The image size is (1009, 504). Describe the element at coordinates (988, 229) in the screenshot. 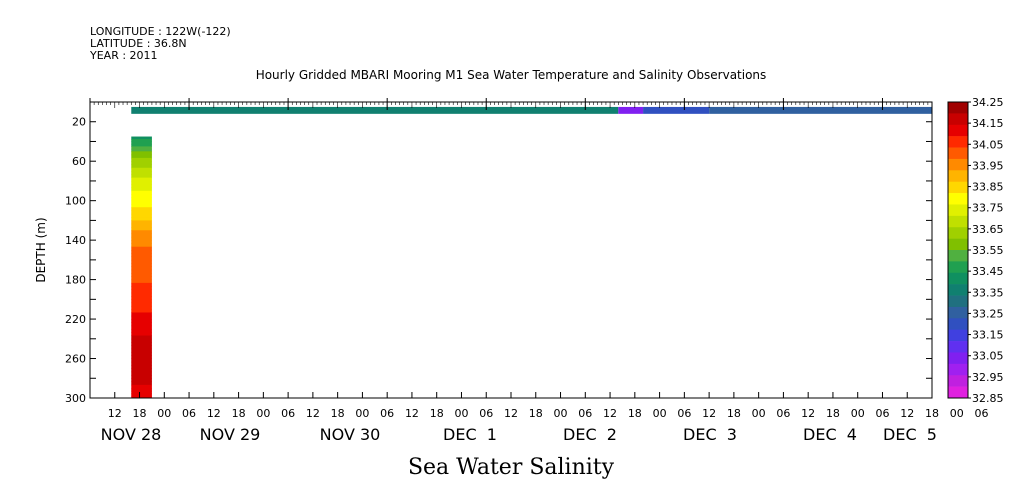

I see `colorbar-label: 33.65` at that location.